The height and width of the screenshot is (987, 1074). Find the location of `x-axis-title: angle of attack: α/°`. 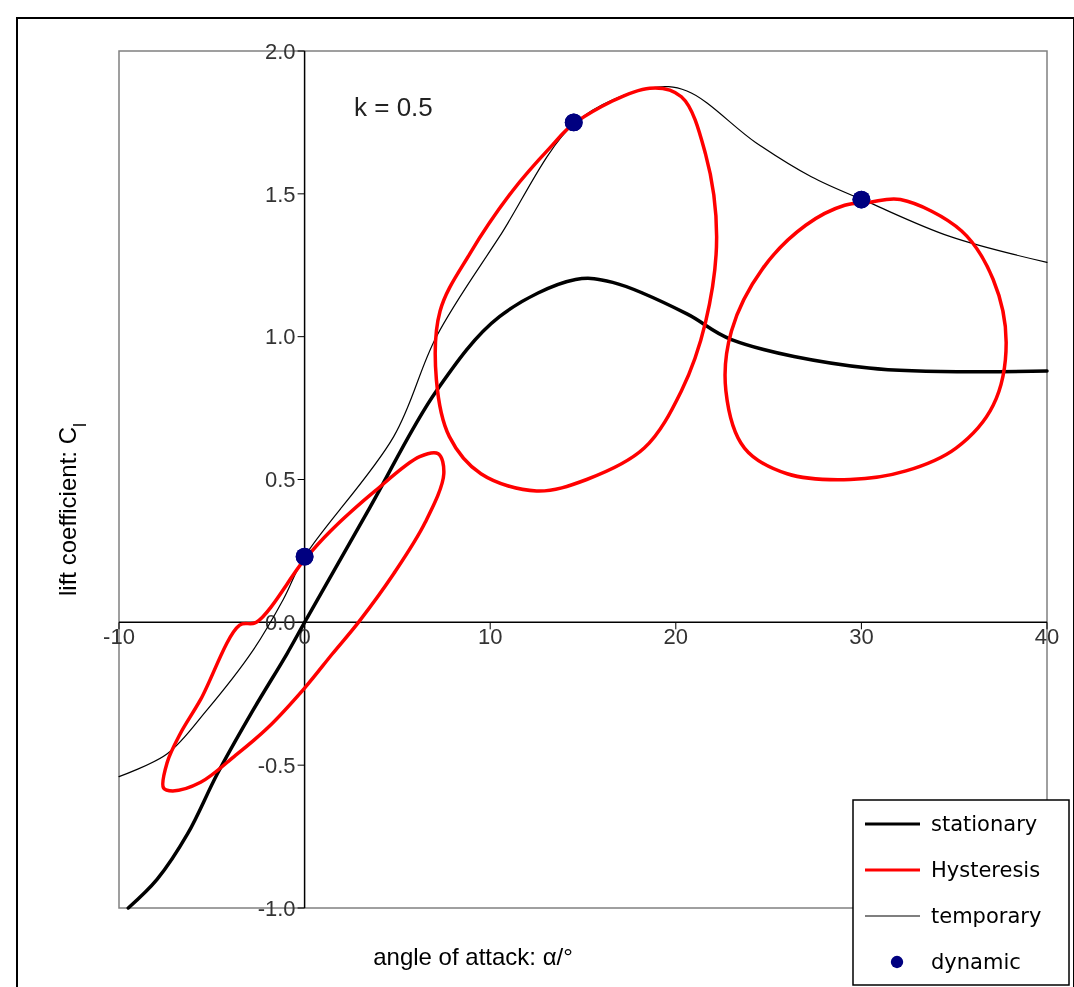

x-axis-title: angle of attack: α/° is located at coordinates (473, 956).